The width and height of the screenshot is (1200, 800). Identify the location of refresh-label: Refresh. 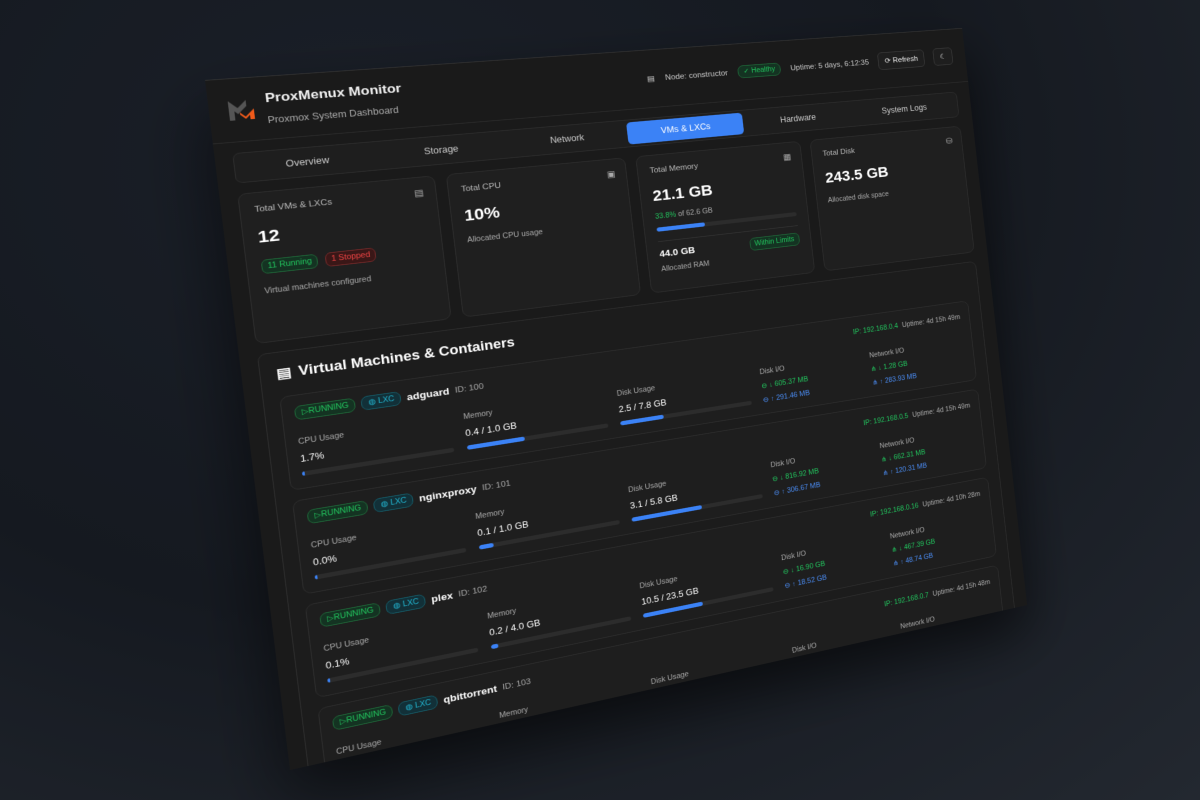
(905, 59).